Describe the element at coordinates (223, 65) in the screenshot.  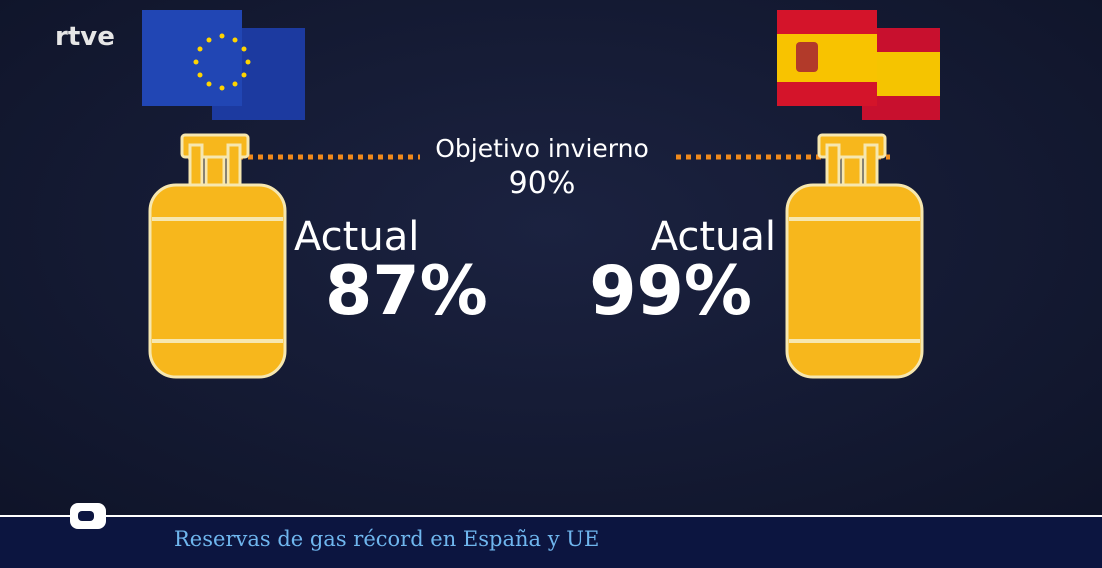
I see `eu-flag` at that location.